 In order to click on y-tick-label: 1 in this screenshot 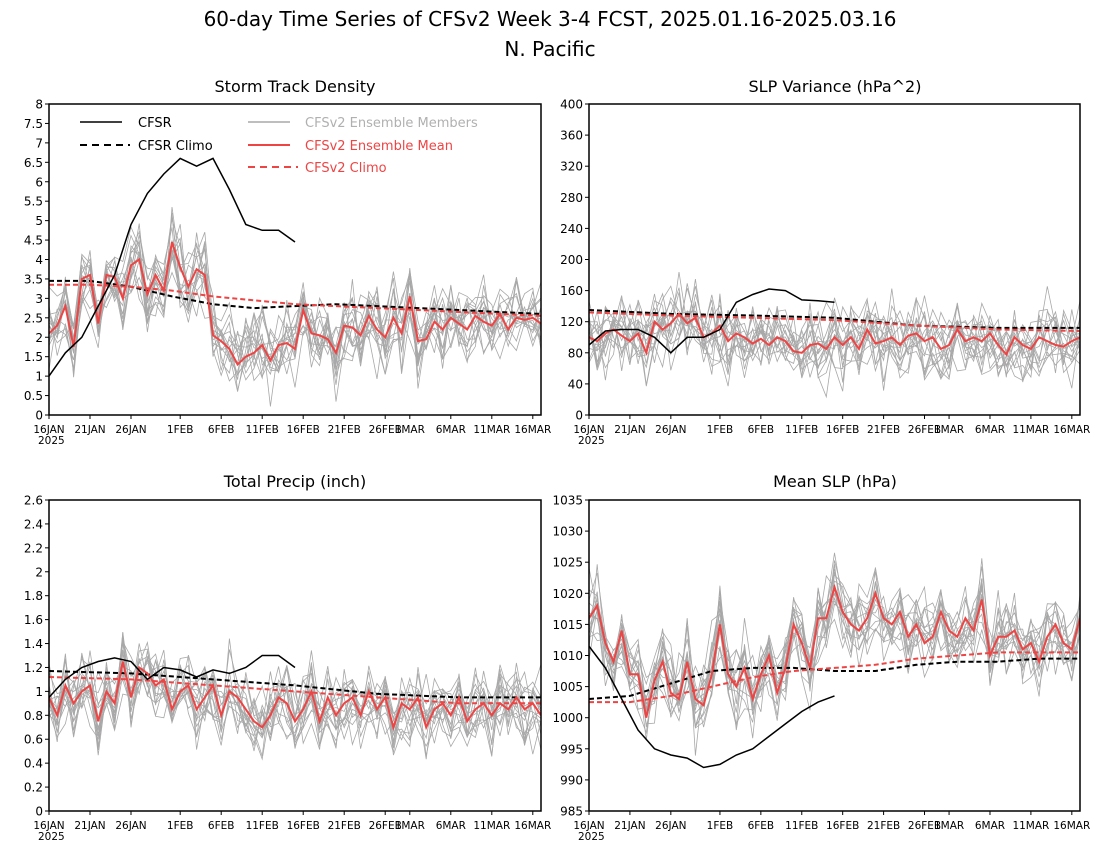, I will do `click(39, 692)`.